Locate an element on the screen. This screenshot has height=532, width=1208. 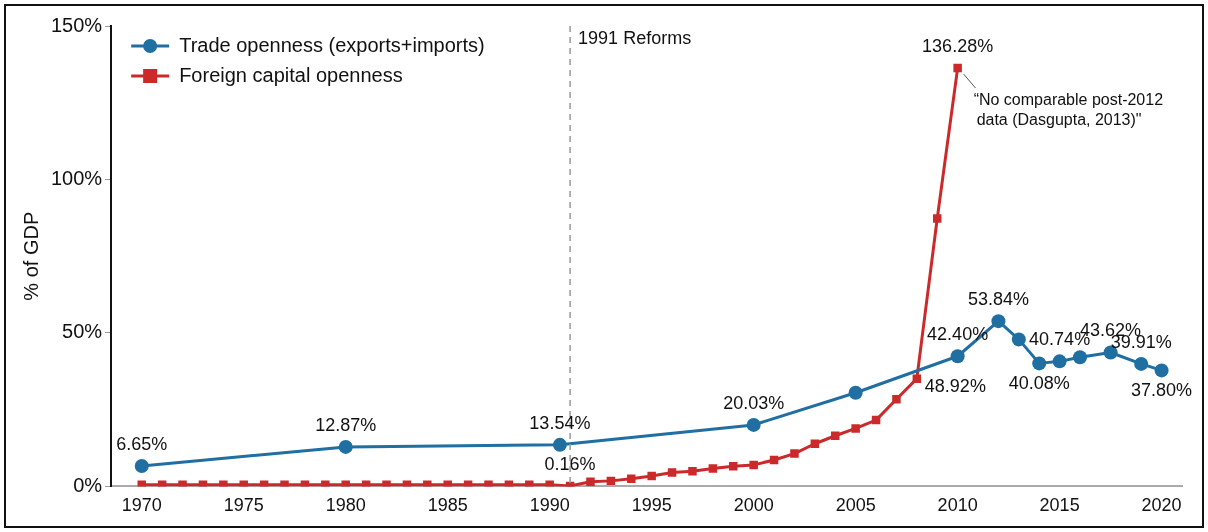
legend-label: Foreign capital openness is located at coordinates (291, 74).